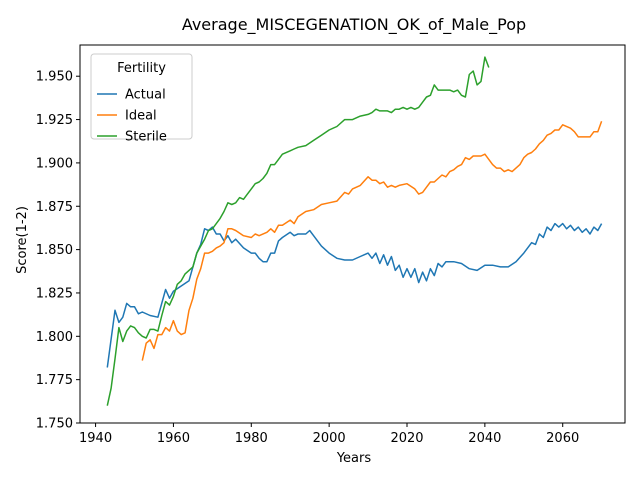 Image resolution: width=640 pixels, height=480 pixels. What do you see at coordinates (141, 68) in the screenshot?
I see `legend-title: Fertility` at bounding box center [141, 68].